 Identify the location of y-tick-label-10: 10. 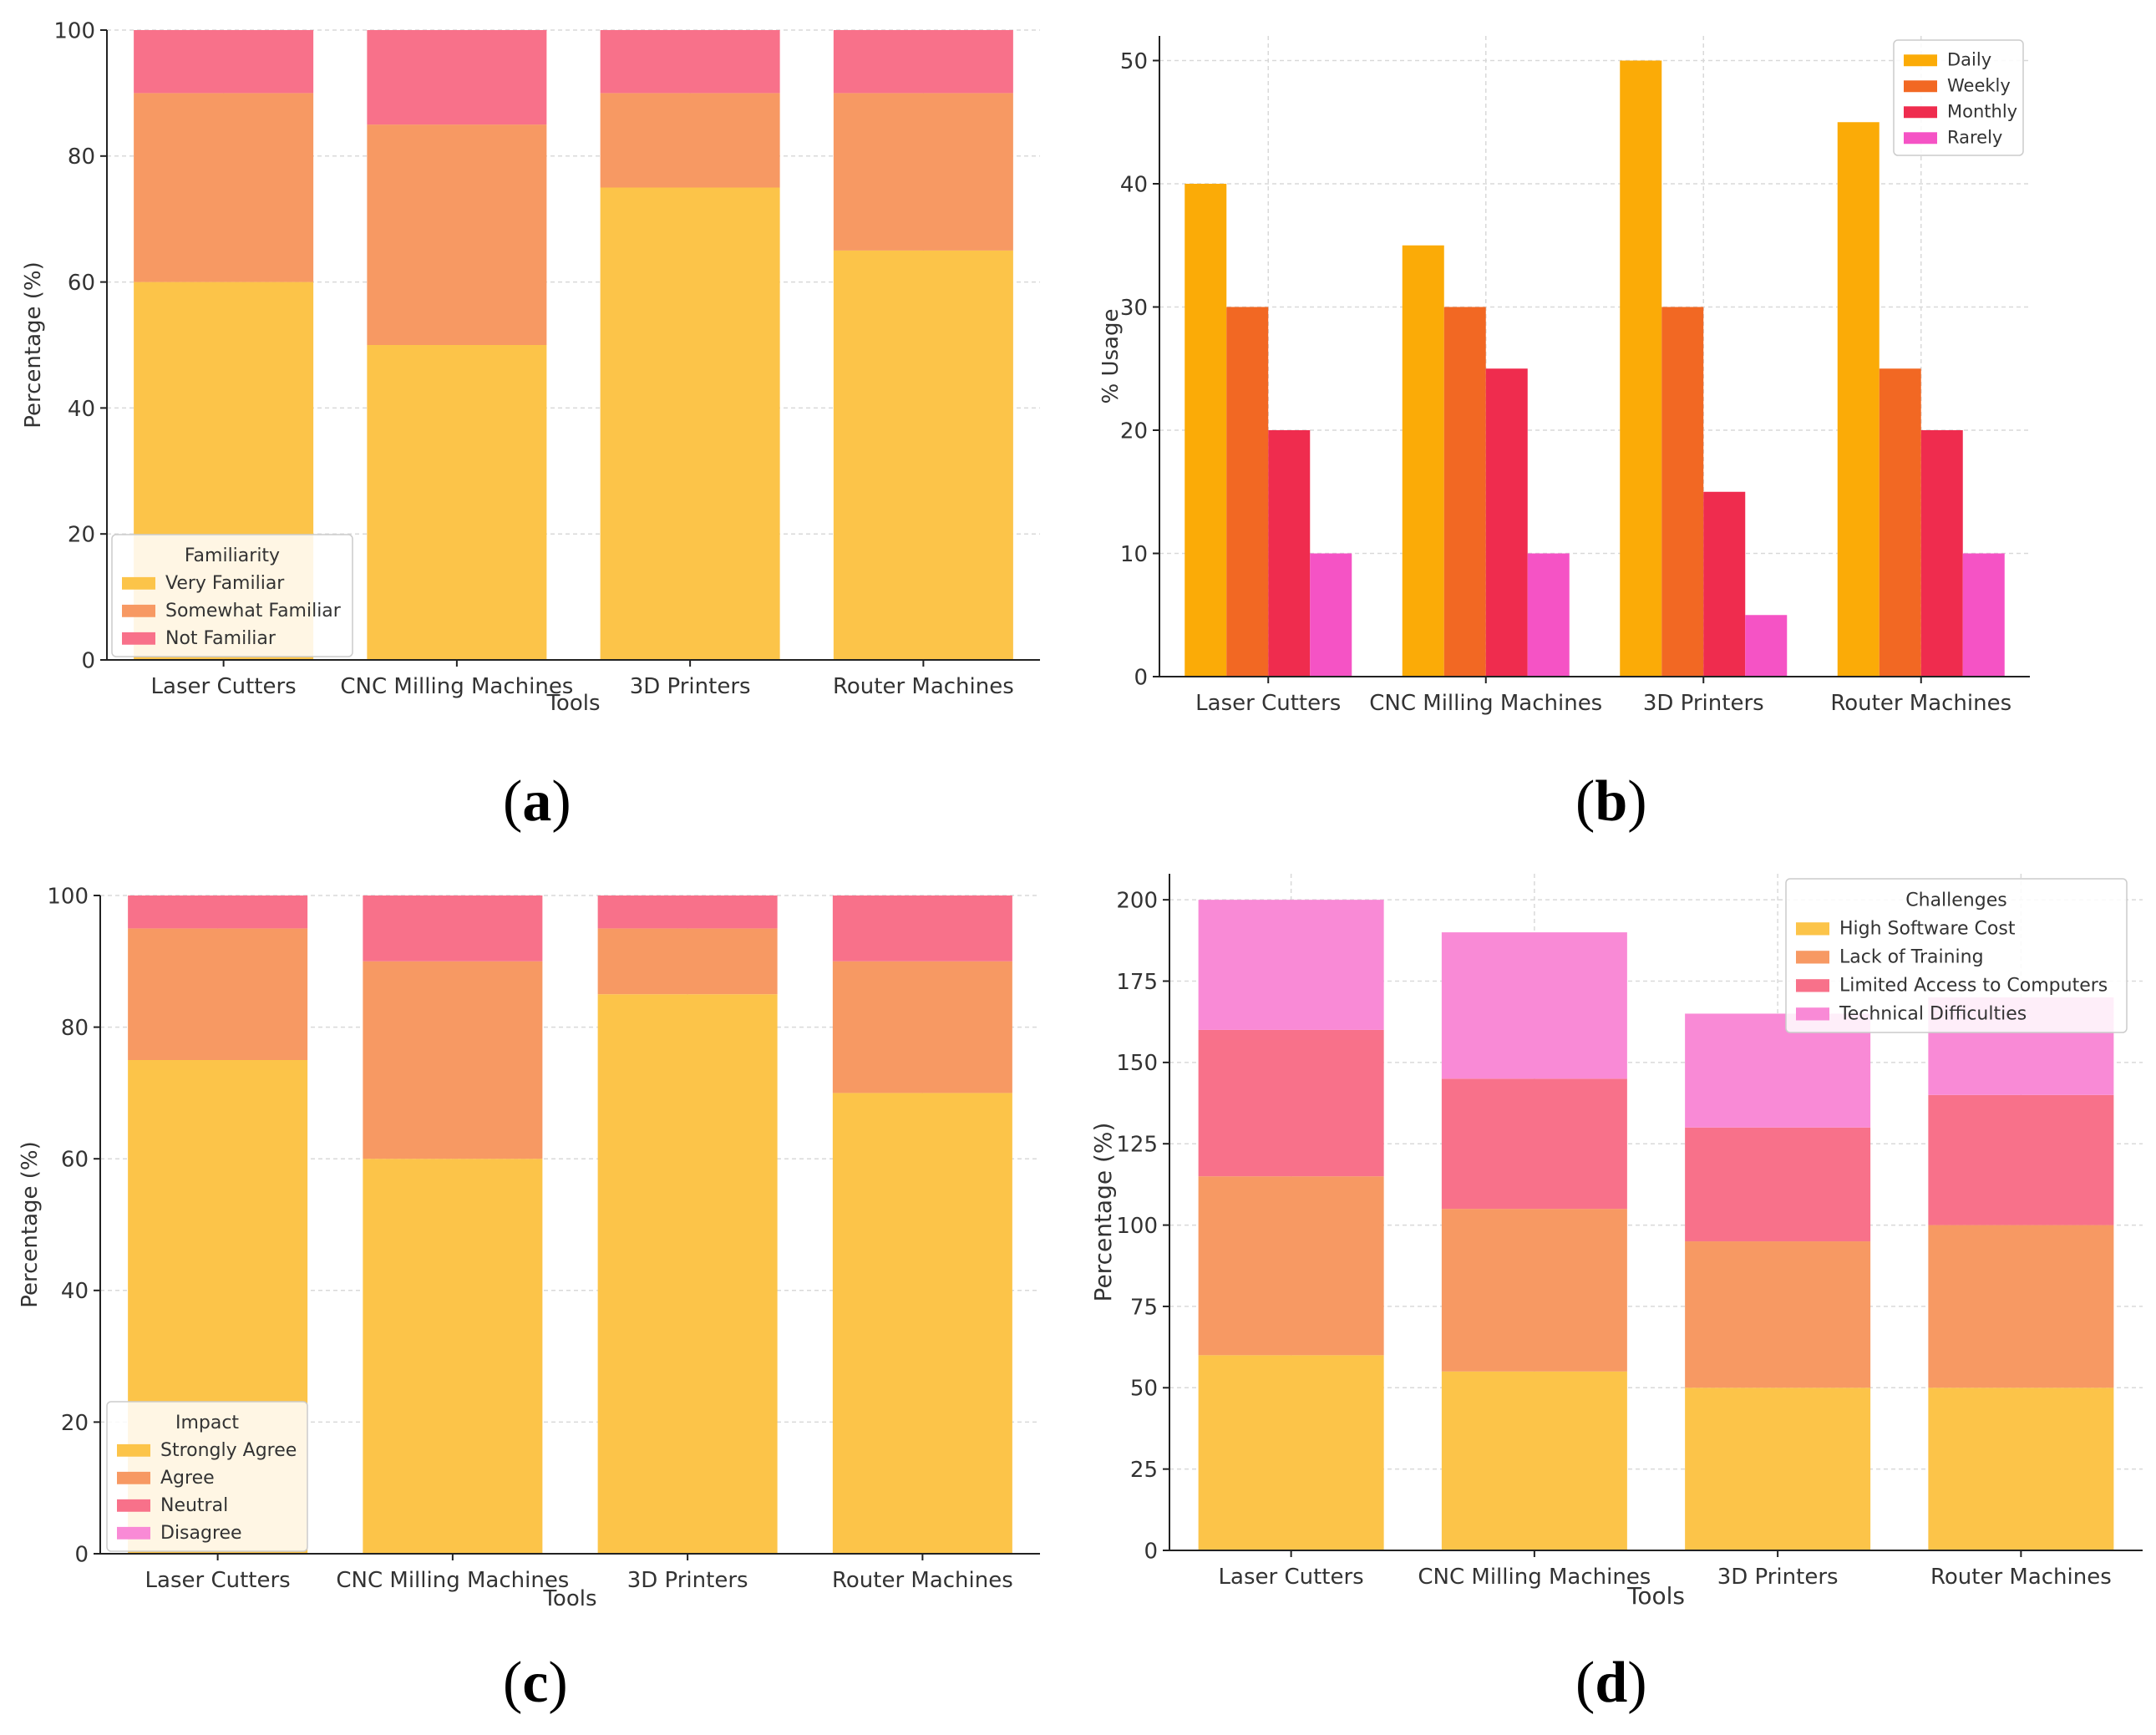
(1134, 554).